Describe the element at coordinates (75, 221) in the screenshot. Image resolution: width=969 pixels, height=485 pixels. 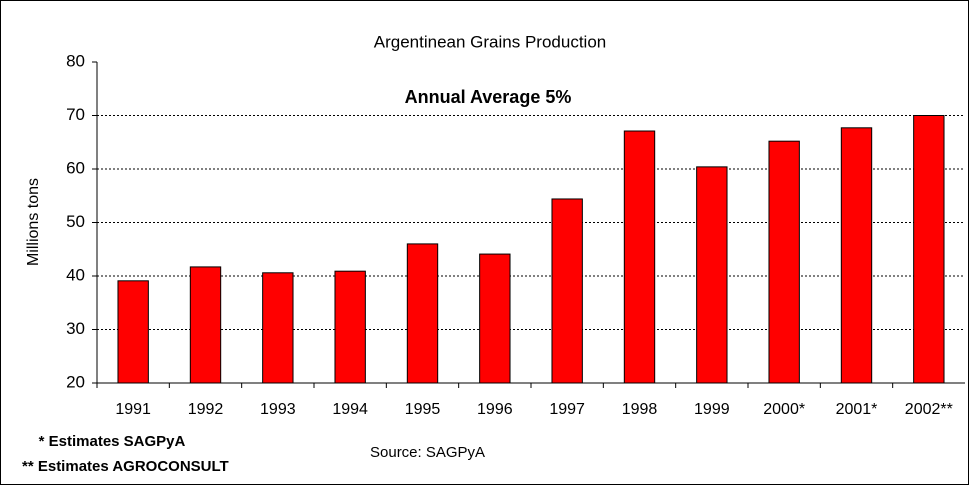
I see `y-tick-label: 50` at that location.